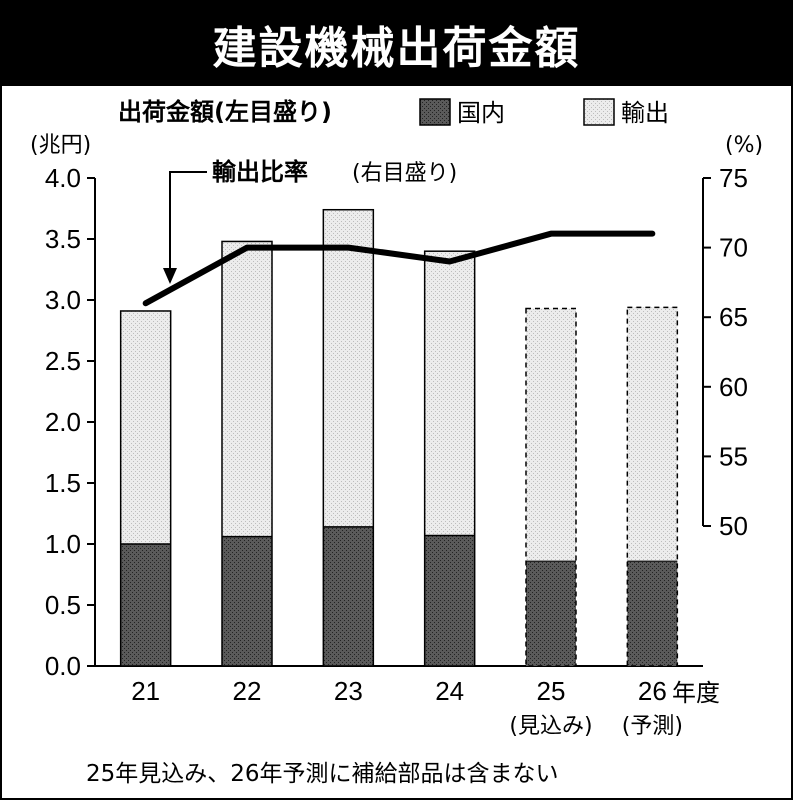  I want to click on x-tick-note: (予測), so click(652, 726).